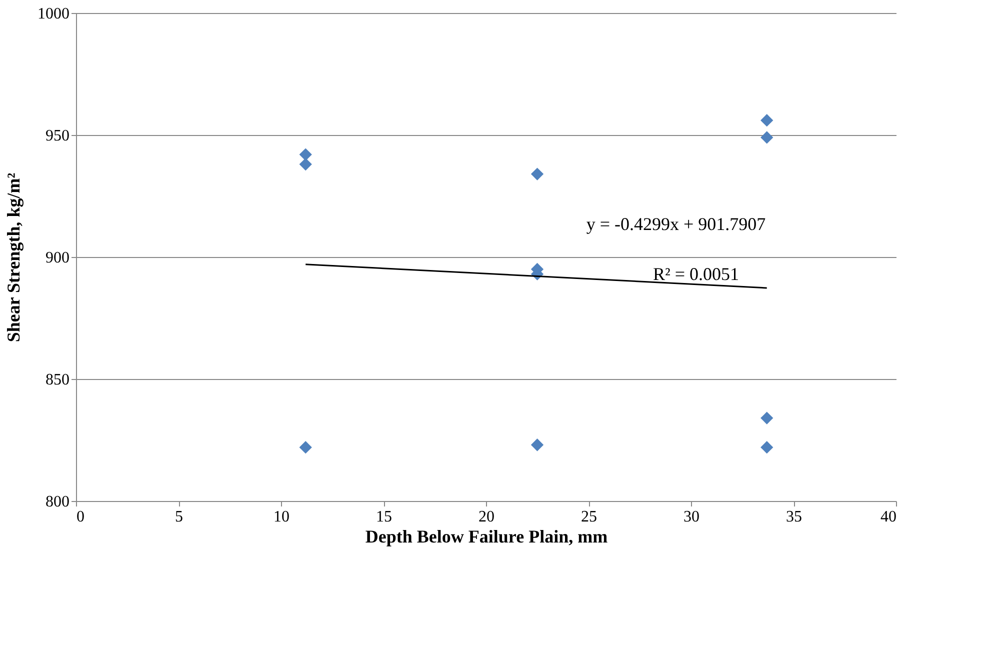  Describe the element at coordinates (696, 274) in the screenshot. I see `annotation: R² = 0.0051` at that location.